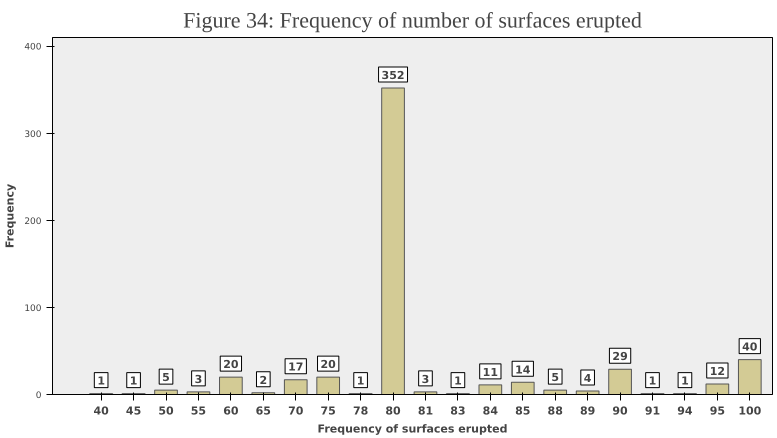  What do you see at coordinates (588, 379) in the screenshot?
I see `data-label: 4` at bounding box center [588, 379].